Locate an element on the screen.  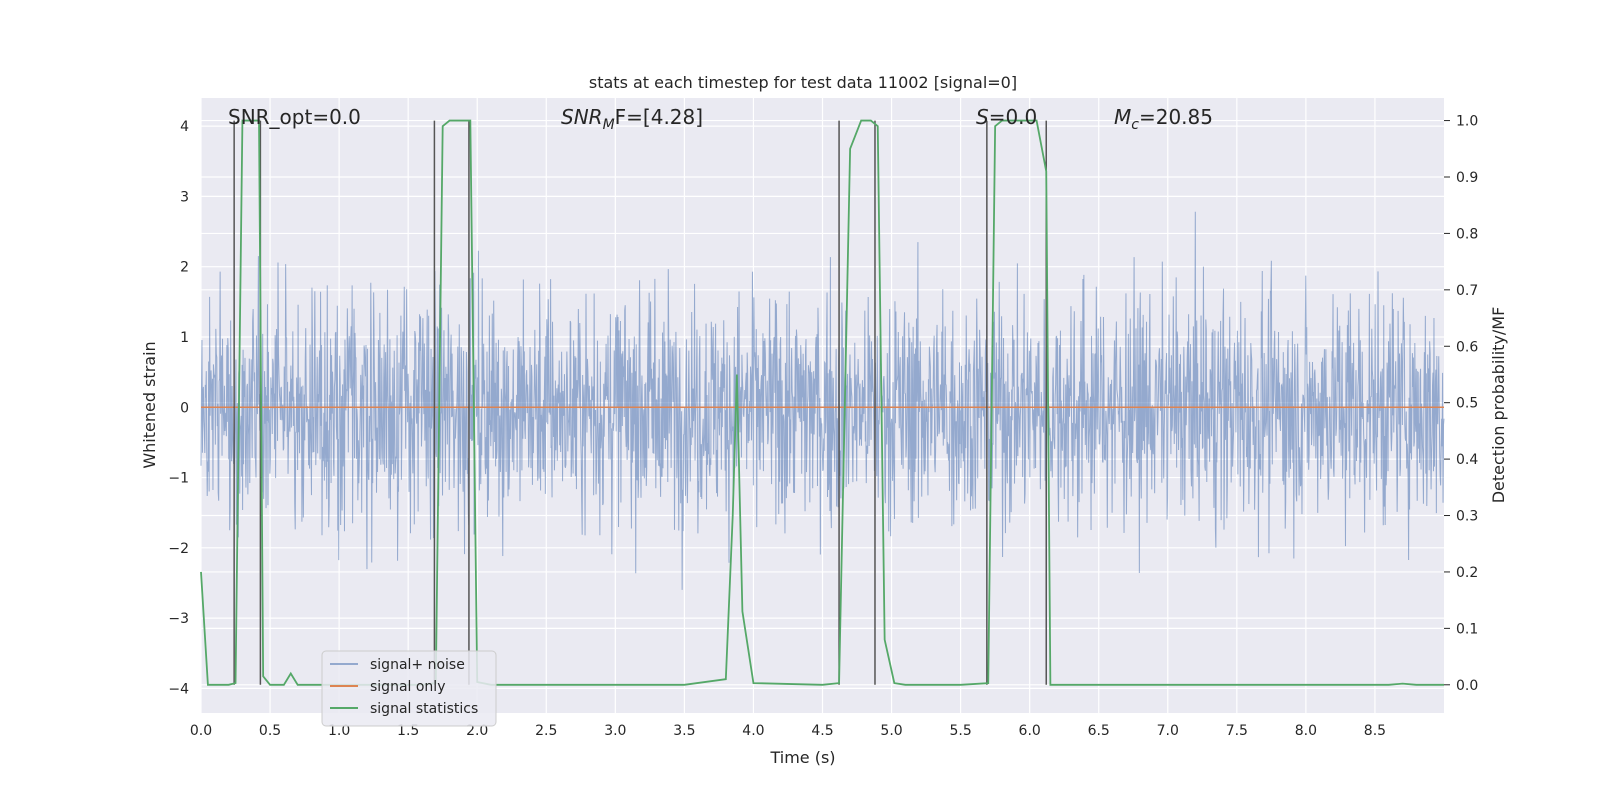
y-tick-label: −2 is located at coordinates (178, 549).